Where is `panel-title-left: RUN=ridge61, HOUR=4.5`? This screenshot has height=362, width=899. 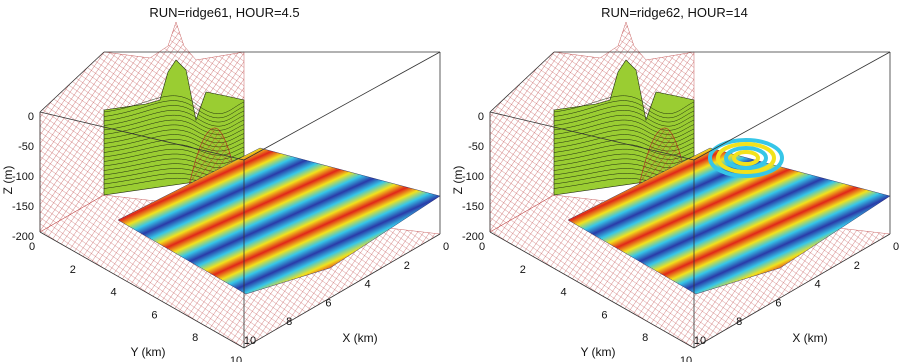
panel-title-left: RUN=ridge61, HOUR=4.5 is located at coordinates (224, 12).